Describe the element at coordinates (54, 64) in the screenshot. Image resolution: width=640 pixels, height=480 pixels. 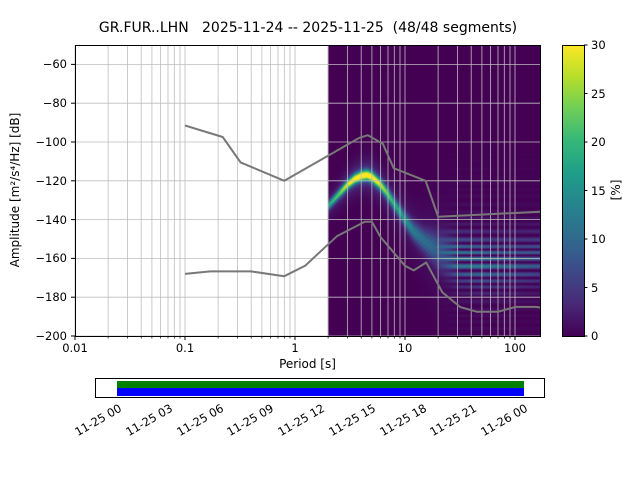
I see `y-tick-label: −60` at that location.